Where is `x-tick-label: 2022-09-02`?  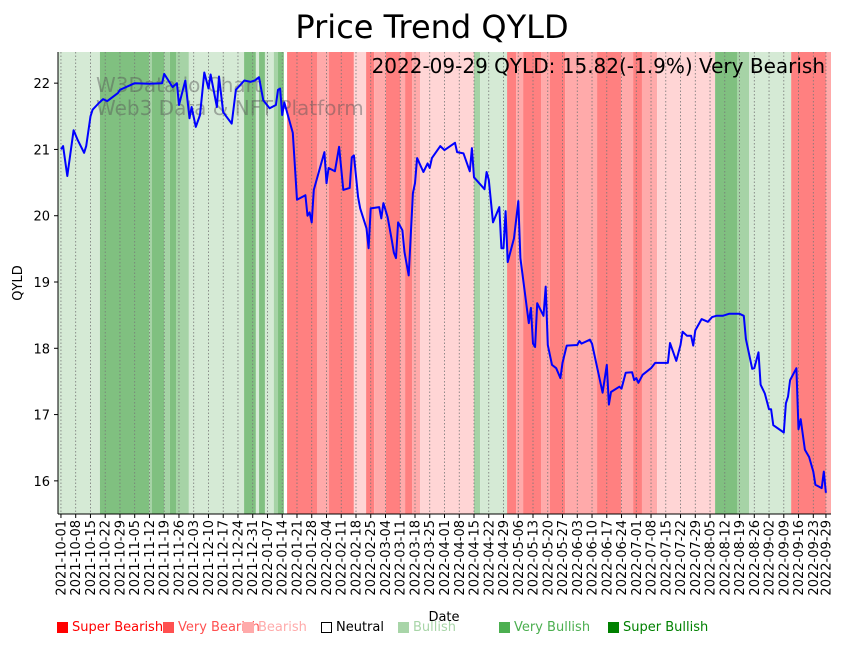 x-tick-label: 2022-09-02 is located at coordinates (770, 558).